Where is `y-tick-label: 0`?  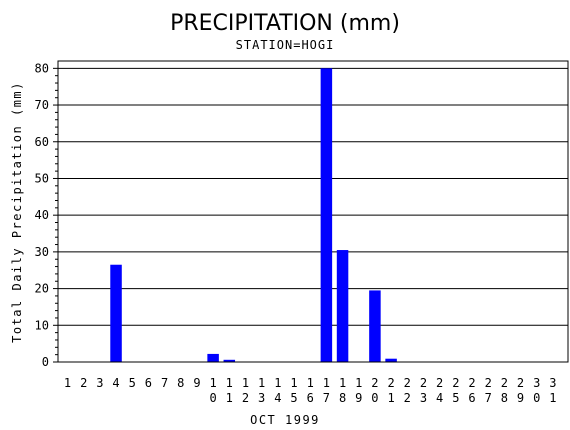 y-tick-label: 0 is located at coordinates (45, 362).